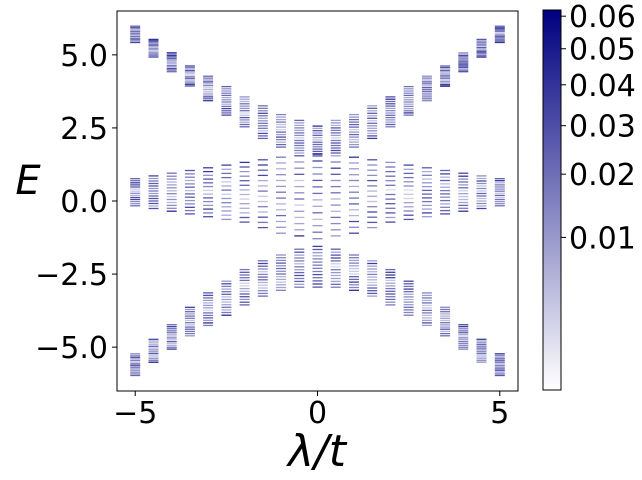 The image size is (642, 480). What do you see at coordinates (317, 413) in the screenshot?
I see `x-tick-label: 0` at bounding box center [317, 413].